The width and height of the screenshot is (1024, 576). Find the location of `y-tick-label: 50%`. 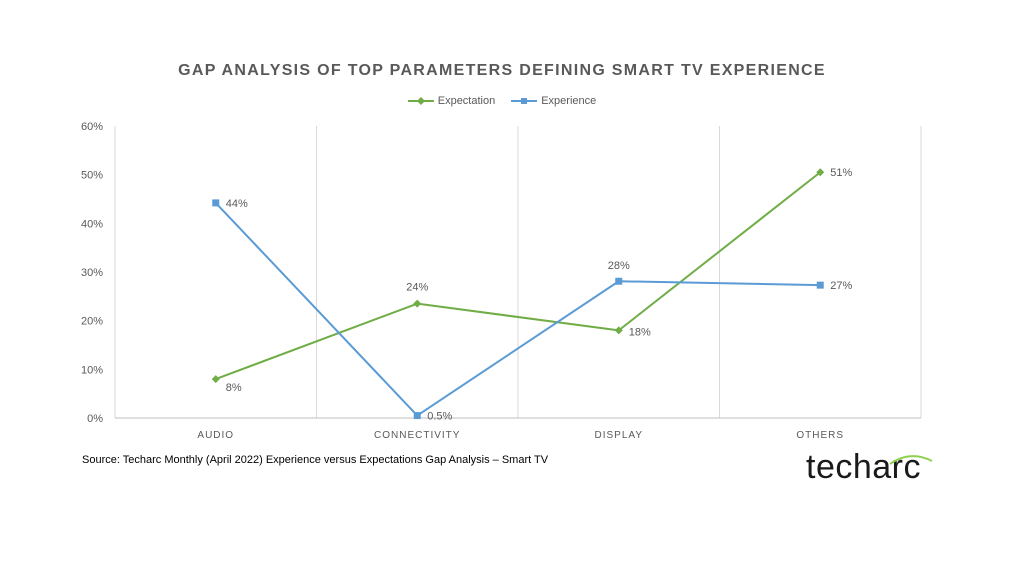

y-tick-label: 50% is located at coordinates (92, 176).